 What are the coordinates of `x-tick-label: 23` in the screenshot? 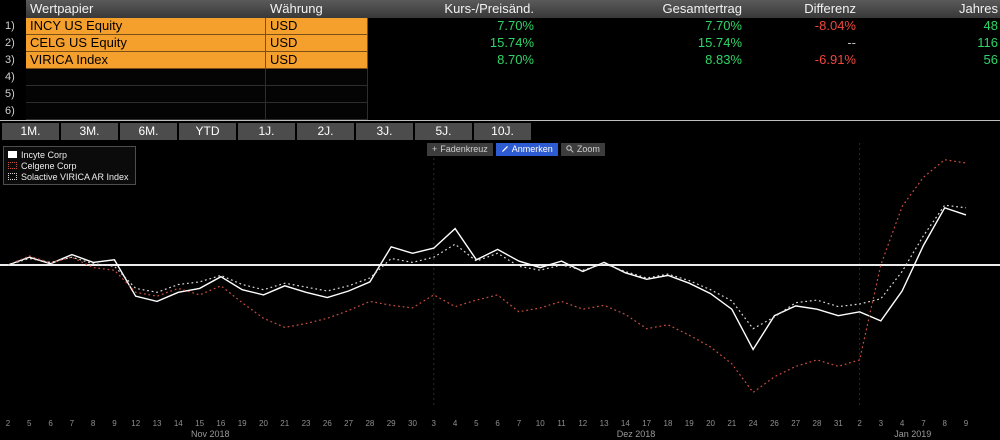 It's located at (306, 423).